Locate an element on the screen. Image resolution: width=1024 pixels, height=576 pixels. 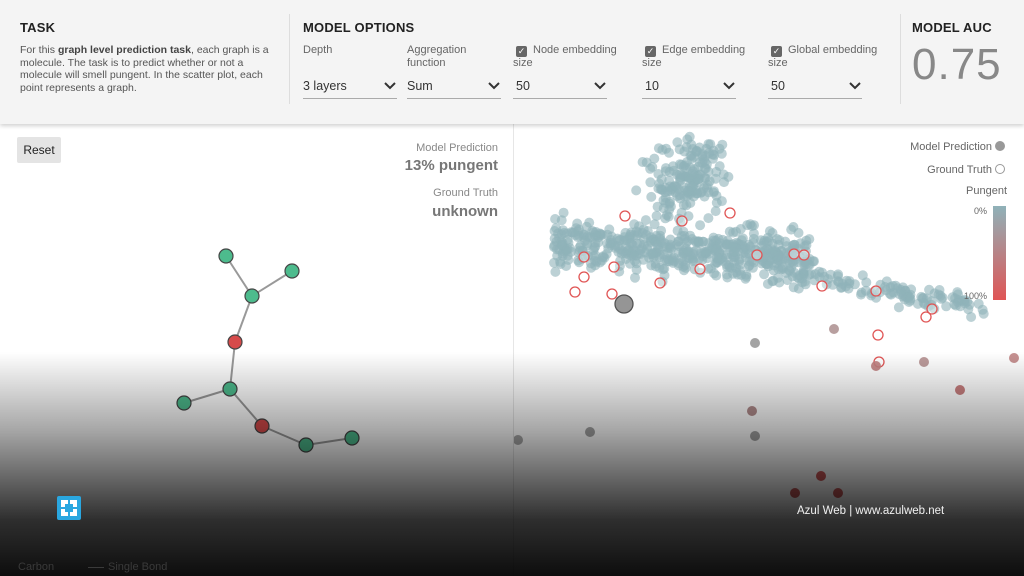
global-embedding-select: 50 is located at coordinates (815, 87).